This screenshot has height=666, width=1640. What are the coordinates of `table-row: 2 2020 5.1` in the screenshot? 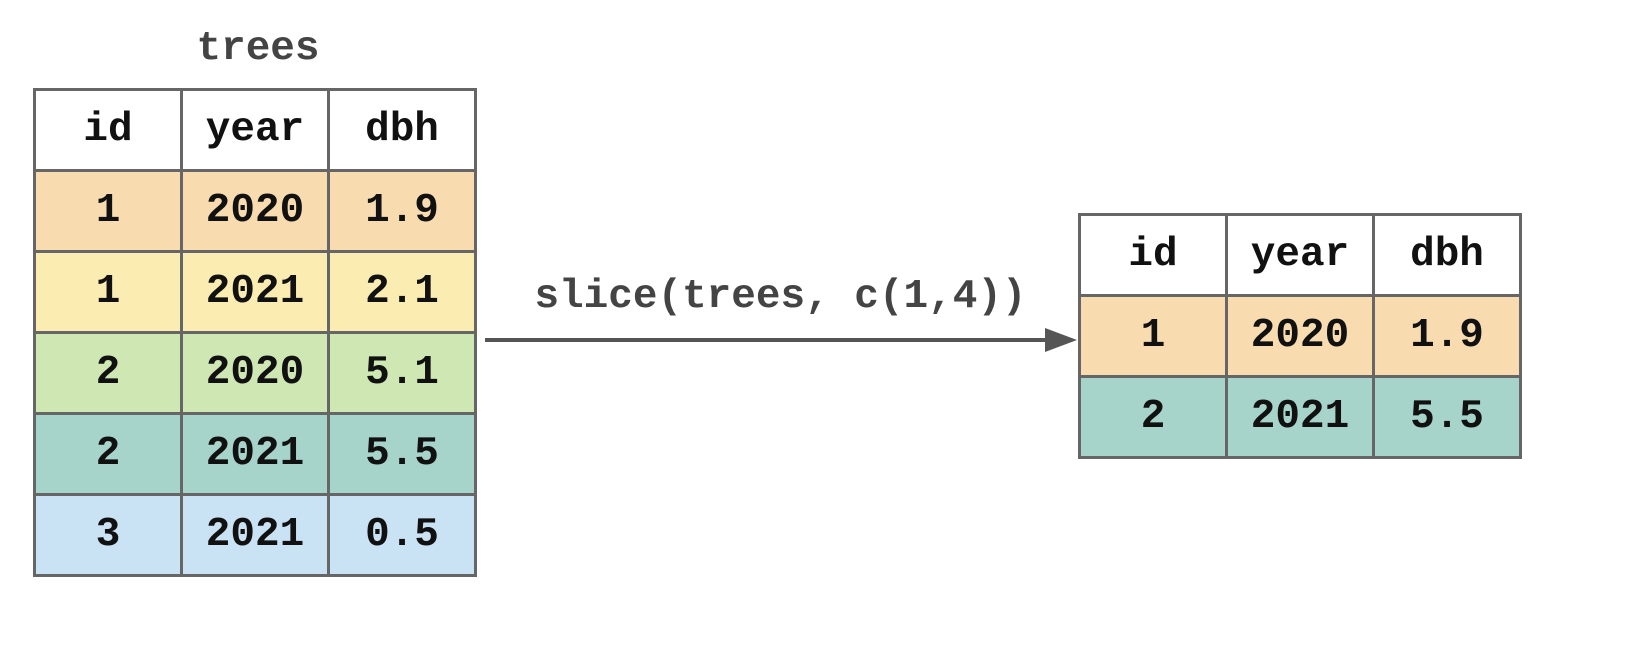 It's located at (255, 373).